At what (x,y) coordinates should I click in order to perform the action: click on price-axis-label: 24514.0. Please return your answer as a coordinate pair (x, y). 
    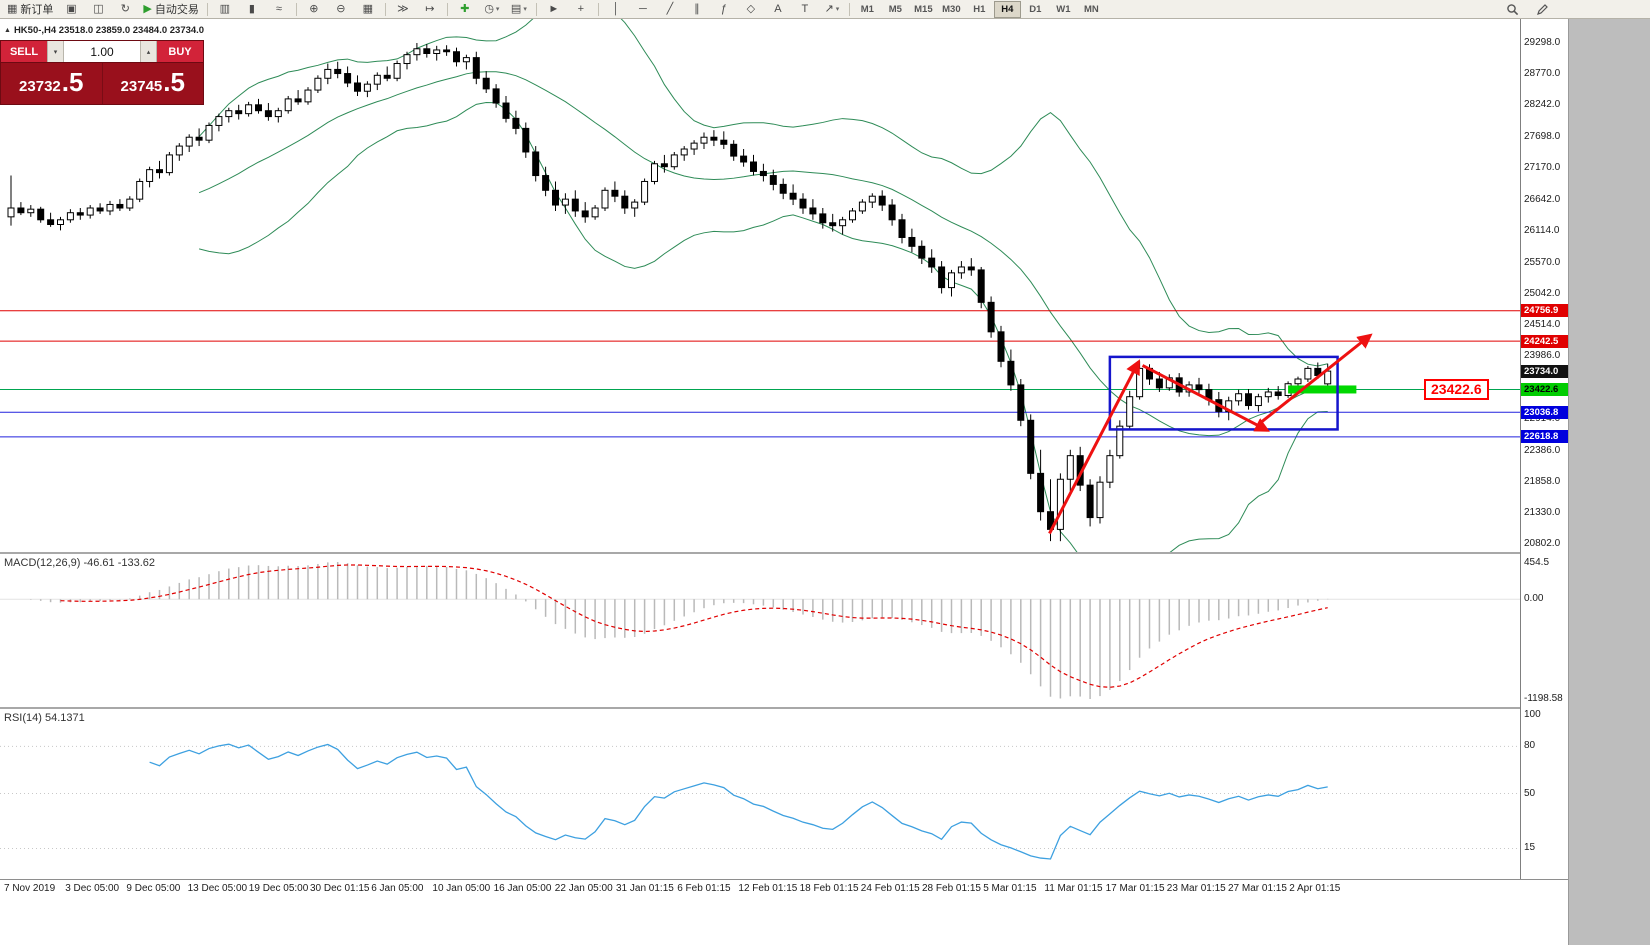
    Looking at the image, I should click on (1542, 325).